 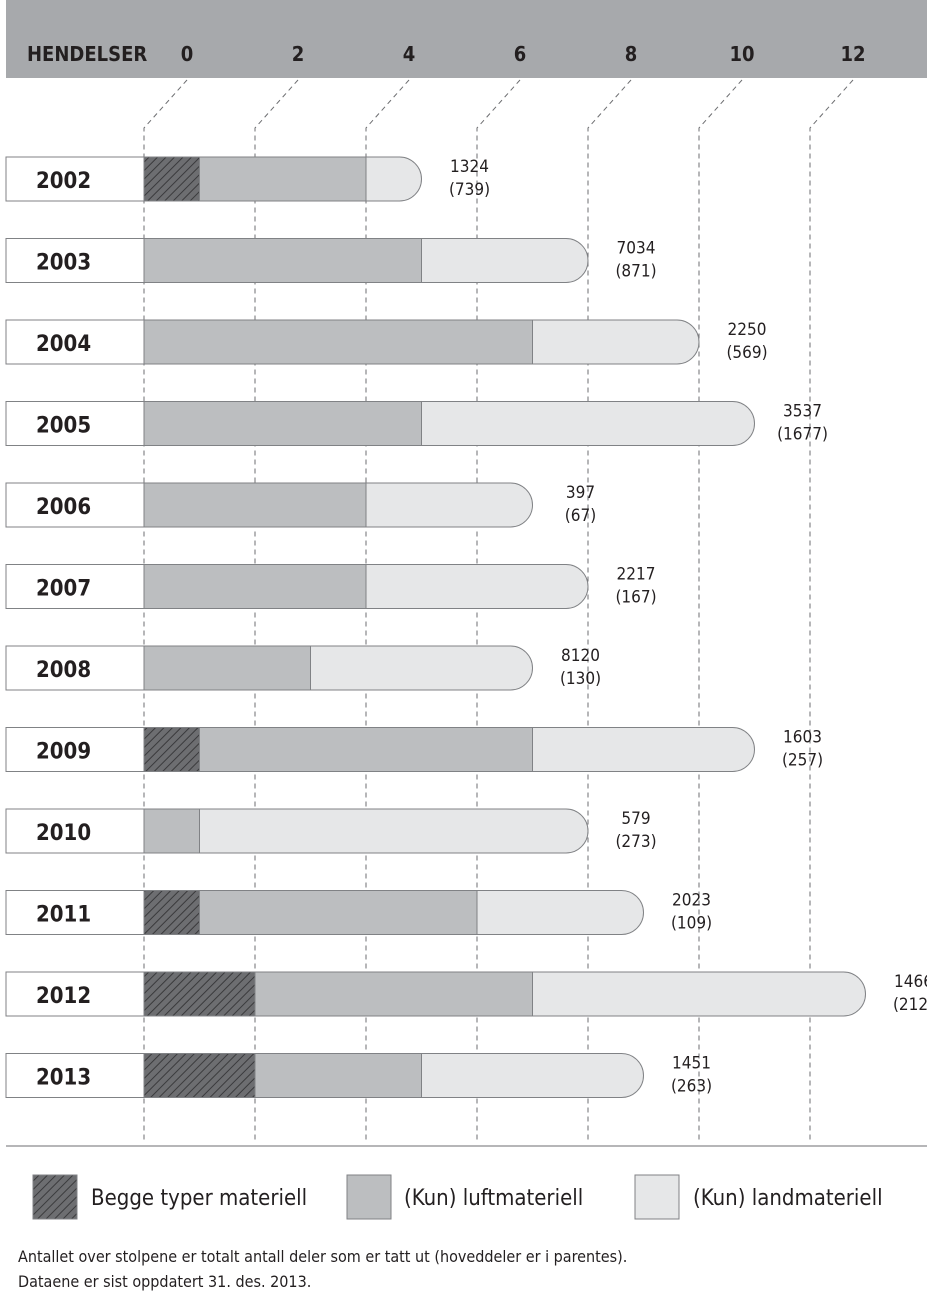 What do you see at coordinates (466, 994) in the screenshot?
I see `bar-row: 2012 1466 (212)` at bounding box center [466, 994].